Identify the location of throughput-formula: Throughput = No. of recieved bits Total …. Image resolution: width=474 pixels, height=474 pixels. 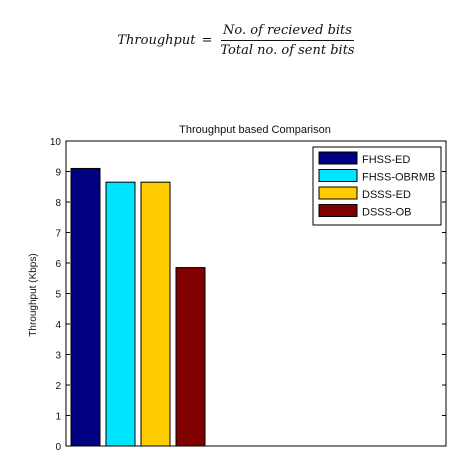
(237, 40).